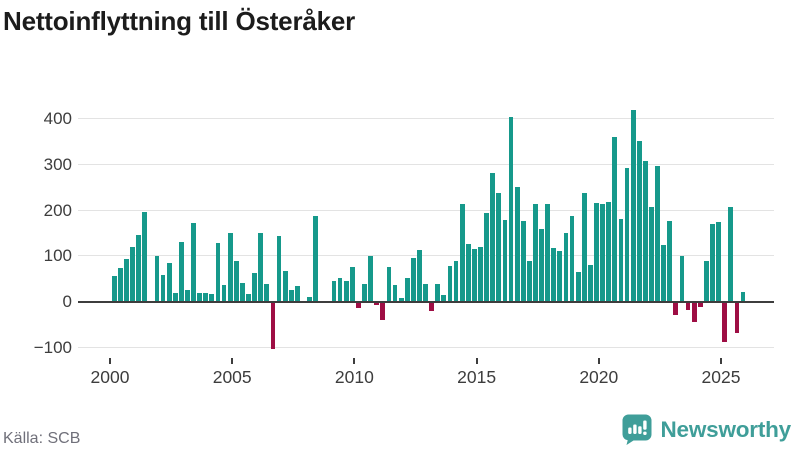 The height and width of the screenshot is (450, 800). Describe the element at coordinates (232, 377) in the screenshot. I see `x-axis-tick-label: 2005` at that location.